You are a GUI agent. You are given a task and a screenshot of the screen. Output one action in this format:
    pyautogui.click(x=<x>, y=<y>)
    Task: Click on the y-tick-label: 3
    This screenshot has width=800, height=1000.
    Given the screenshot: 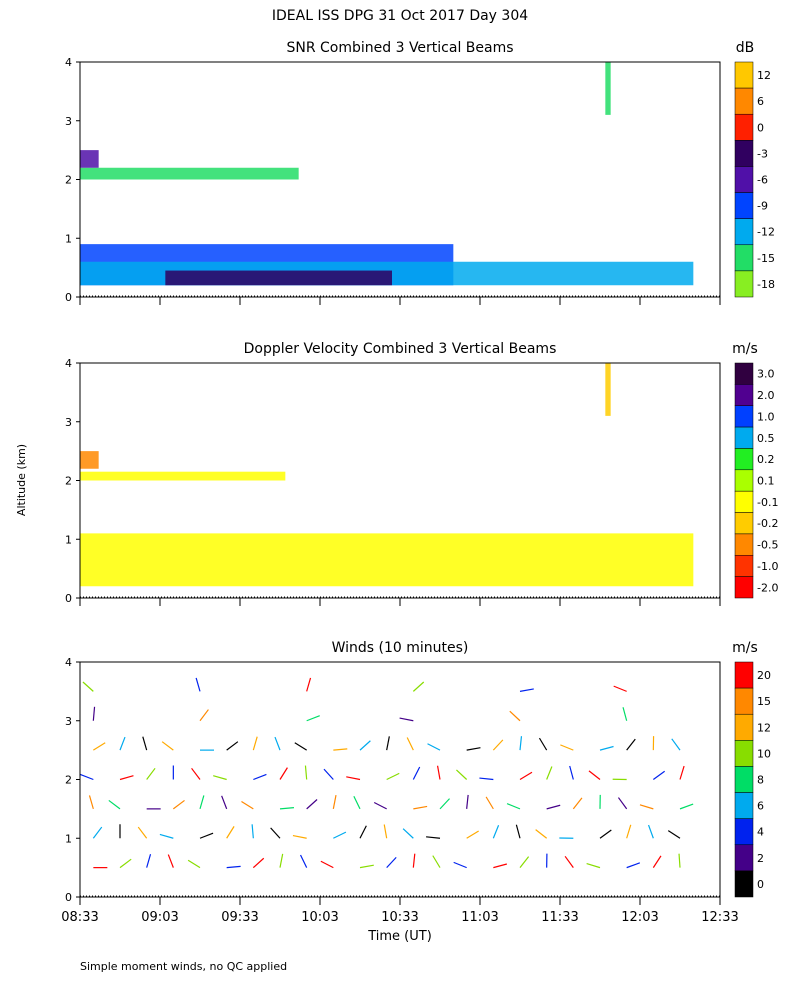 What is the action you would take?
    pyautogui.click(x=68, y=422)
    